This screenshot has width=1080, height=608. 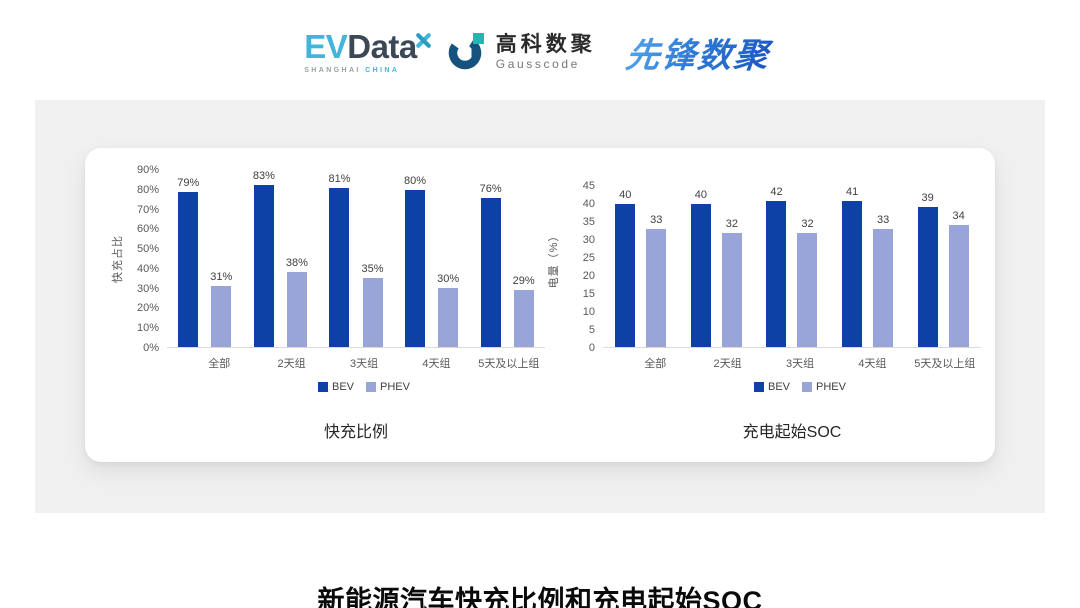 I want to click on legend-item-bev: BEV, so click(x=772, y=387).